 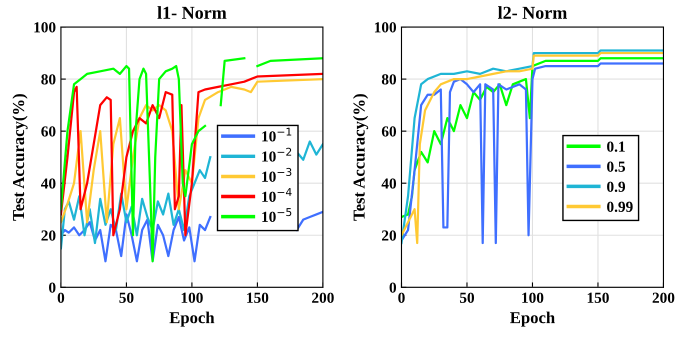 I want to click on legend-label: 0.5, so click(x=616, y=167).